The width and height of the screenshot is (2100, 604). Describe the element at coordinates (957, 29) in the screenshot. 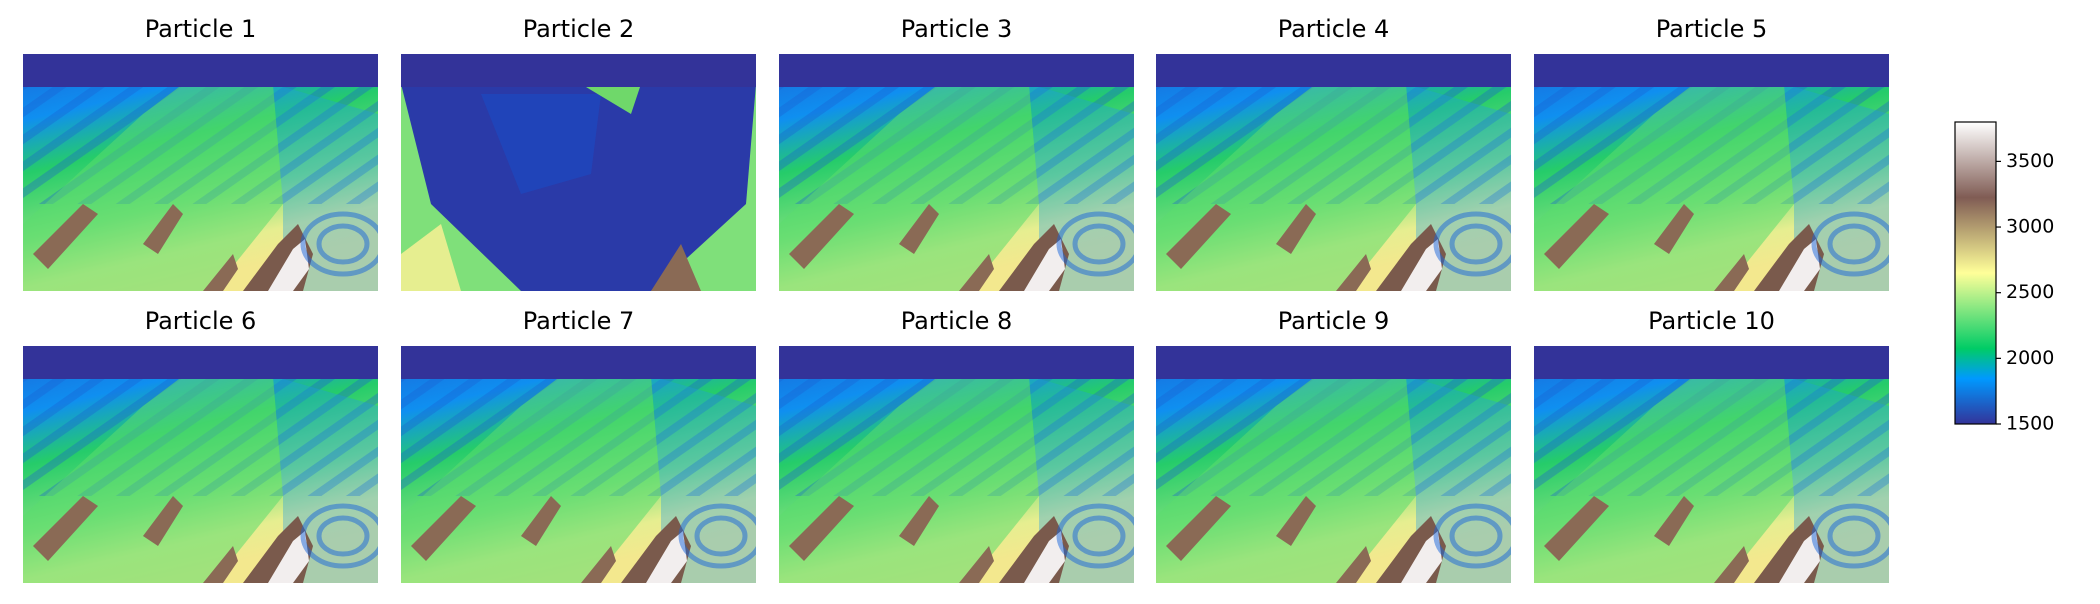

I see `panel-title: Particle 3` at that location.